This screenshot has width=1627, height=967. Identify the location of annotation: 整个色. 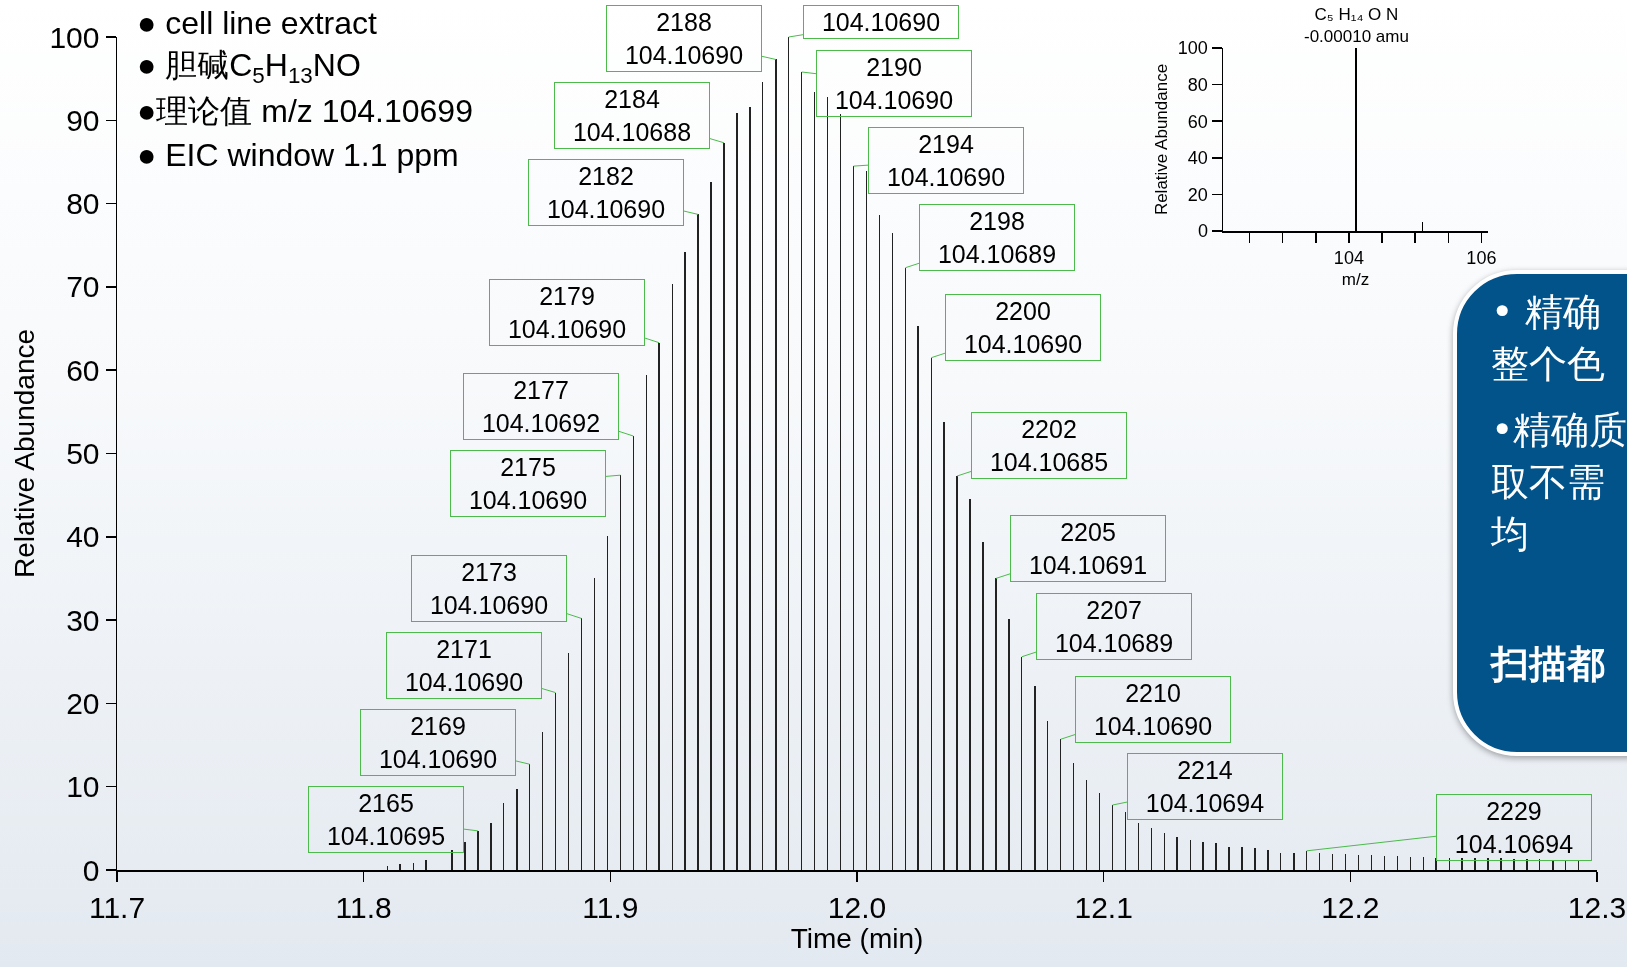
(1548, 364).